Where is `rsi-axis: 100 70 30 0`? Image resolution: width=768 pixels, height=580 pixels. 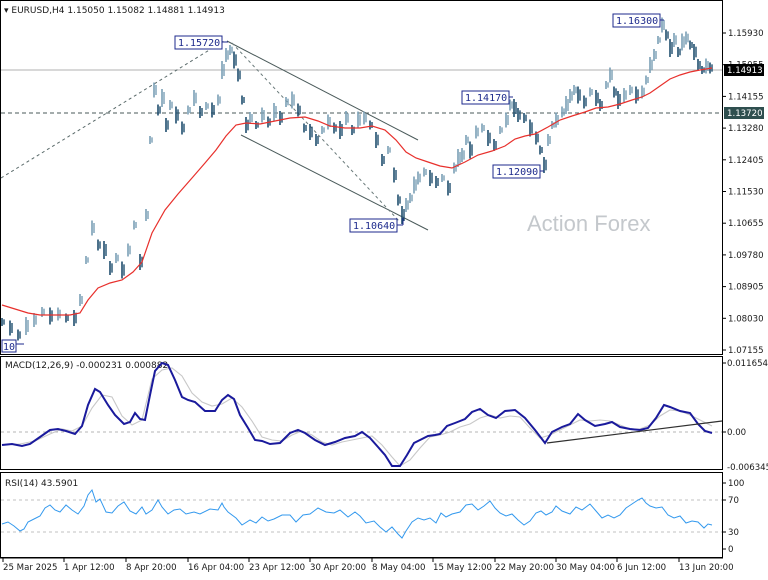
rsi-axis: 100 70 30 0 is located at coordinates (733, 517).